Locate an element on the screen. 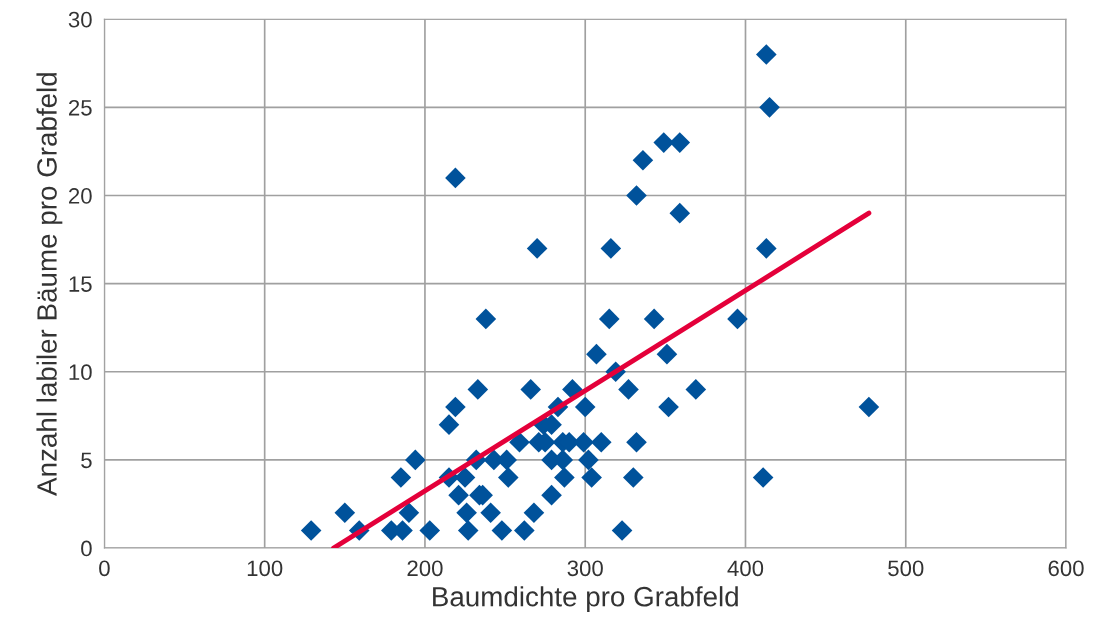  y-tick-label: 20 is located at coordinates (80, 196).